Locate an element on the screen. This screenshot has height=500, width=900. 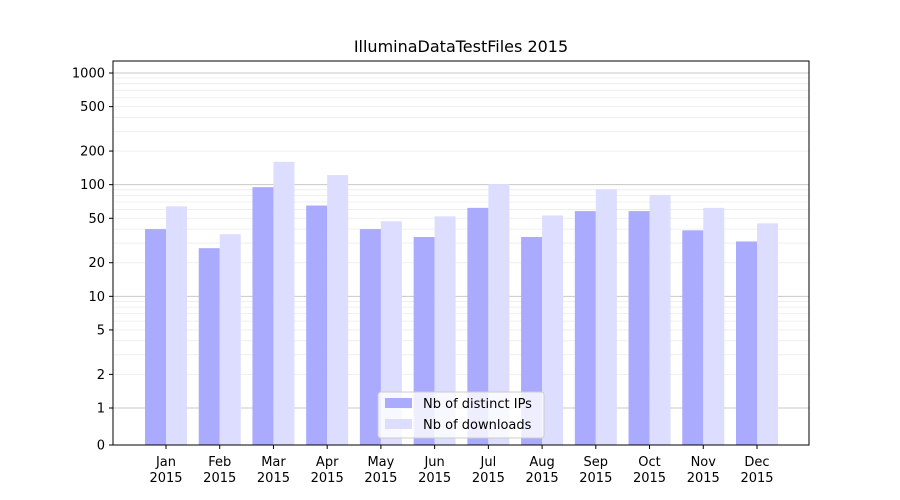
x-tick-label-month: May is located at coordinates (380, 462).